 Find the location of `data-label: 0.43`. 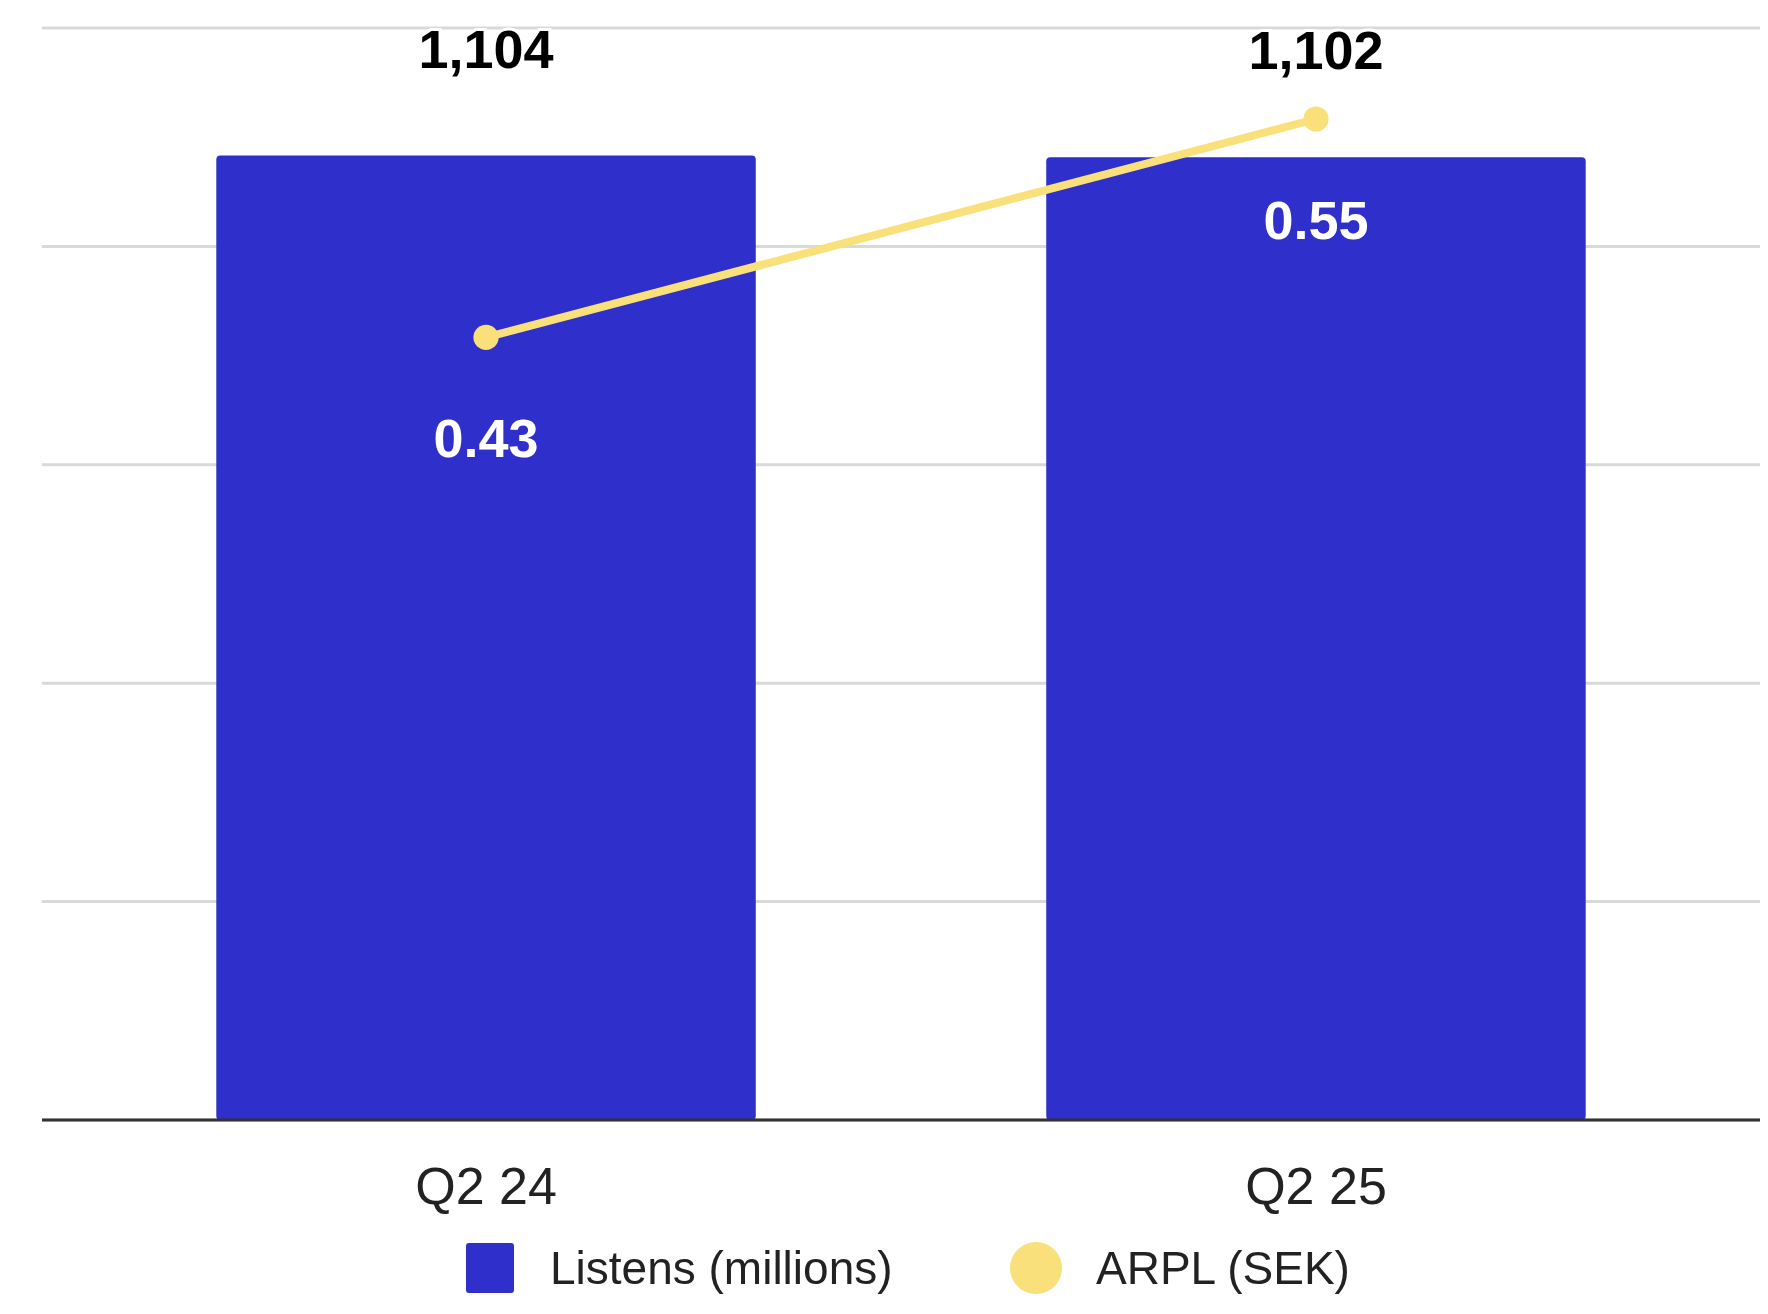

data-label: 0.43 is located at coordinates (486, 438).